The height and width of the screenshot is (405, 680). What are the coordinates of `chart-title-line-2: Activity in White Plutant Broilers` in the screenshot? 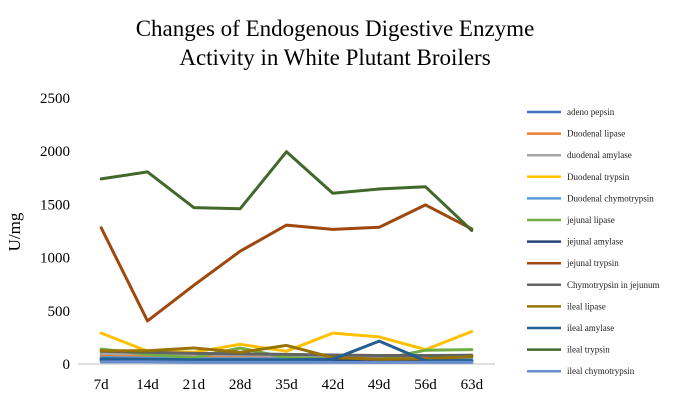 It's located at (334, 57).